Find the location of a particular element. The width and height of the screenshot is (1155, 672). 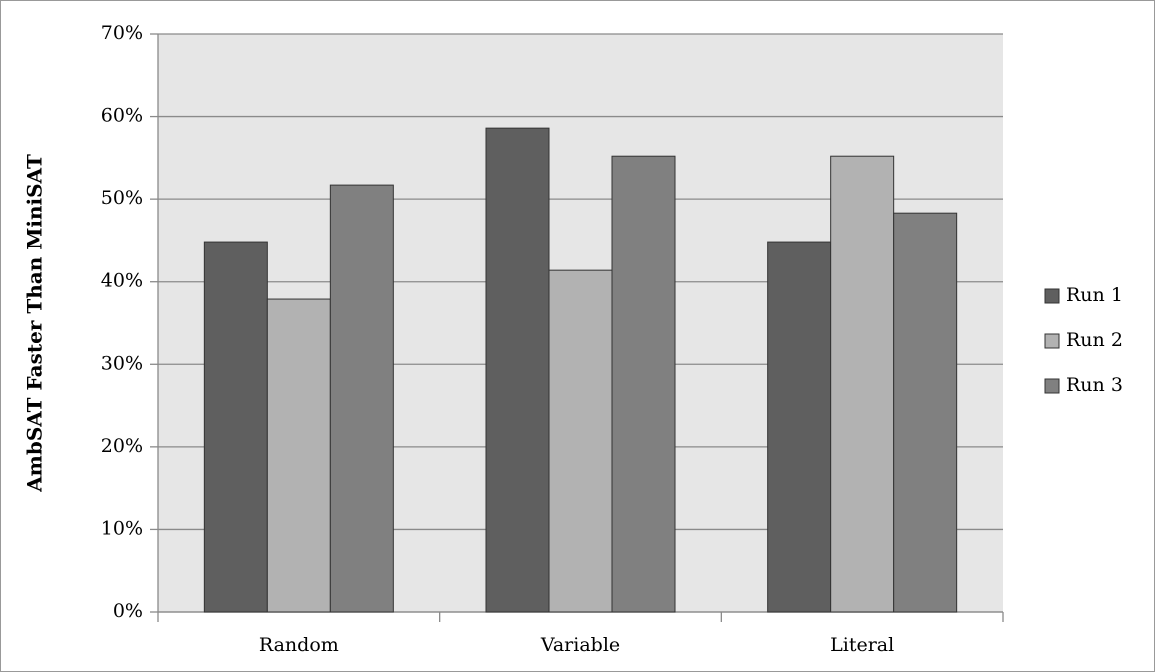

y-tick-label: 50% is located at coordinates (122, 198).